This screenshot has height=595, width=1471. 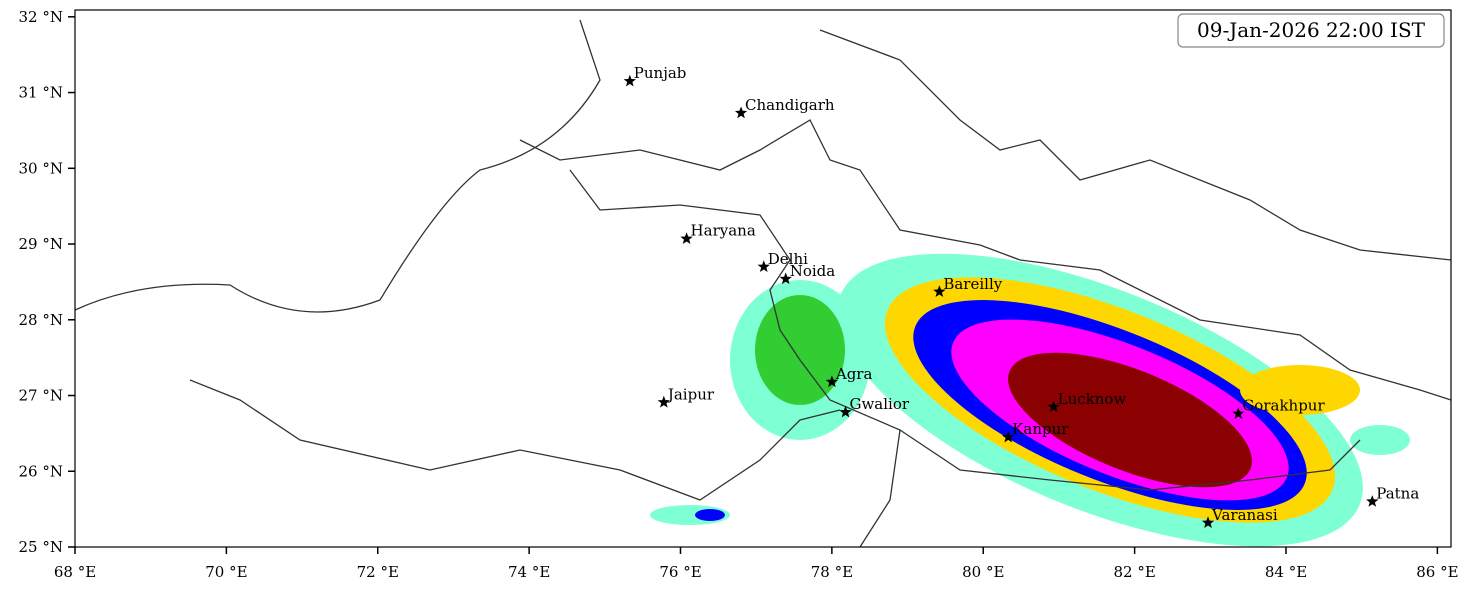 What do you see at coordinates (1286, 572) in the screenshot?
I see `x-tick-label: 84 °E` at bounding box center [1286, 572].